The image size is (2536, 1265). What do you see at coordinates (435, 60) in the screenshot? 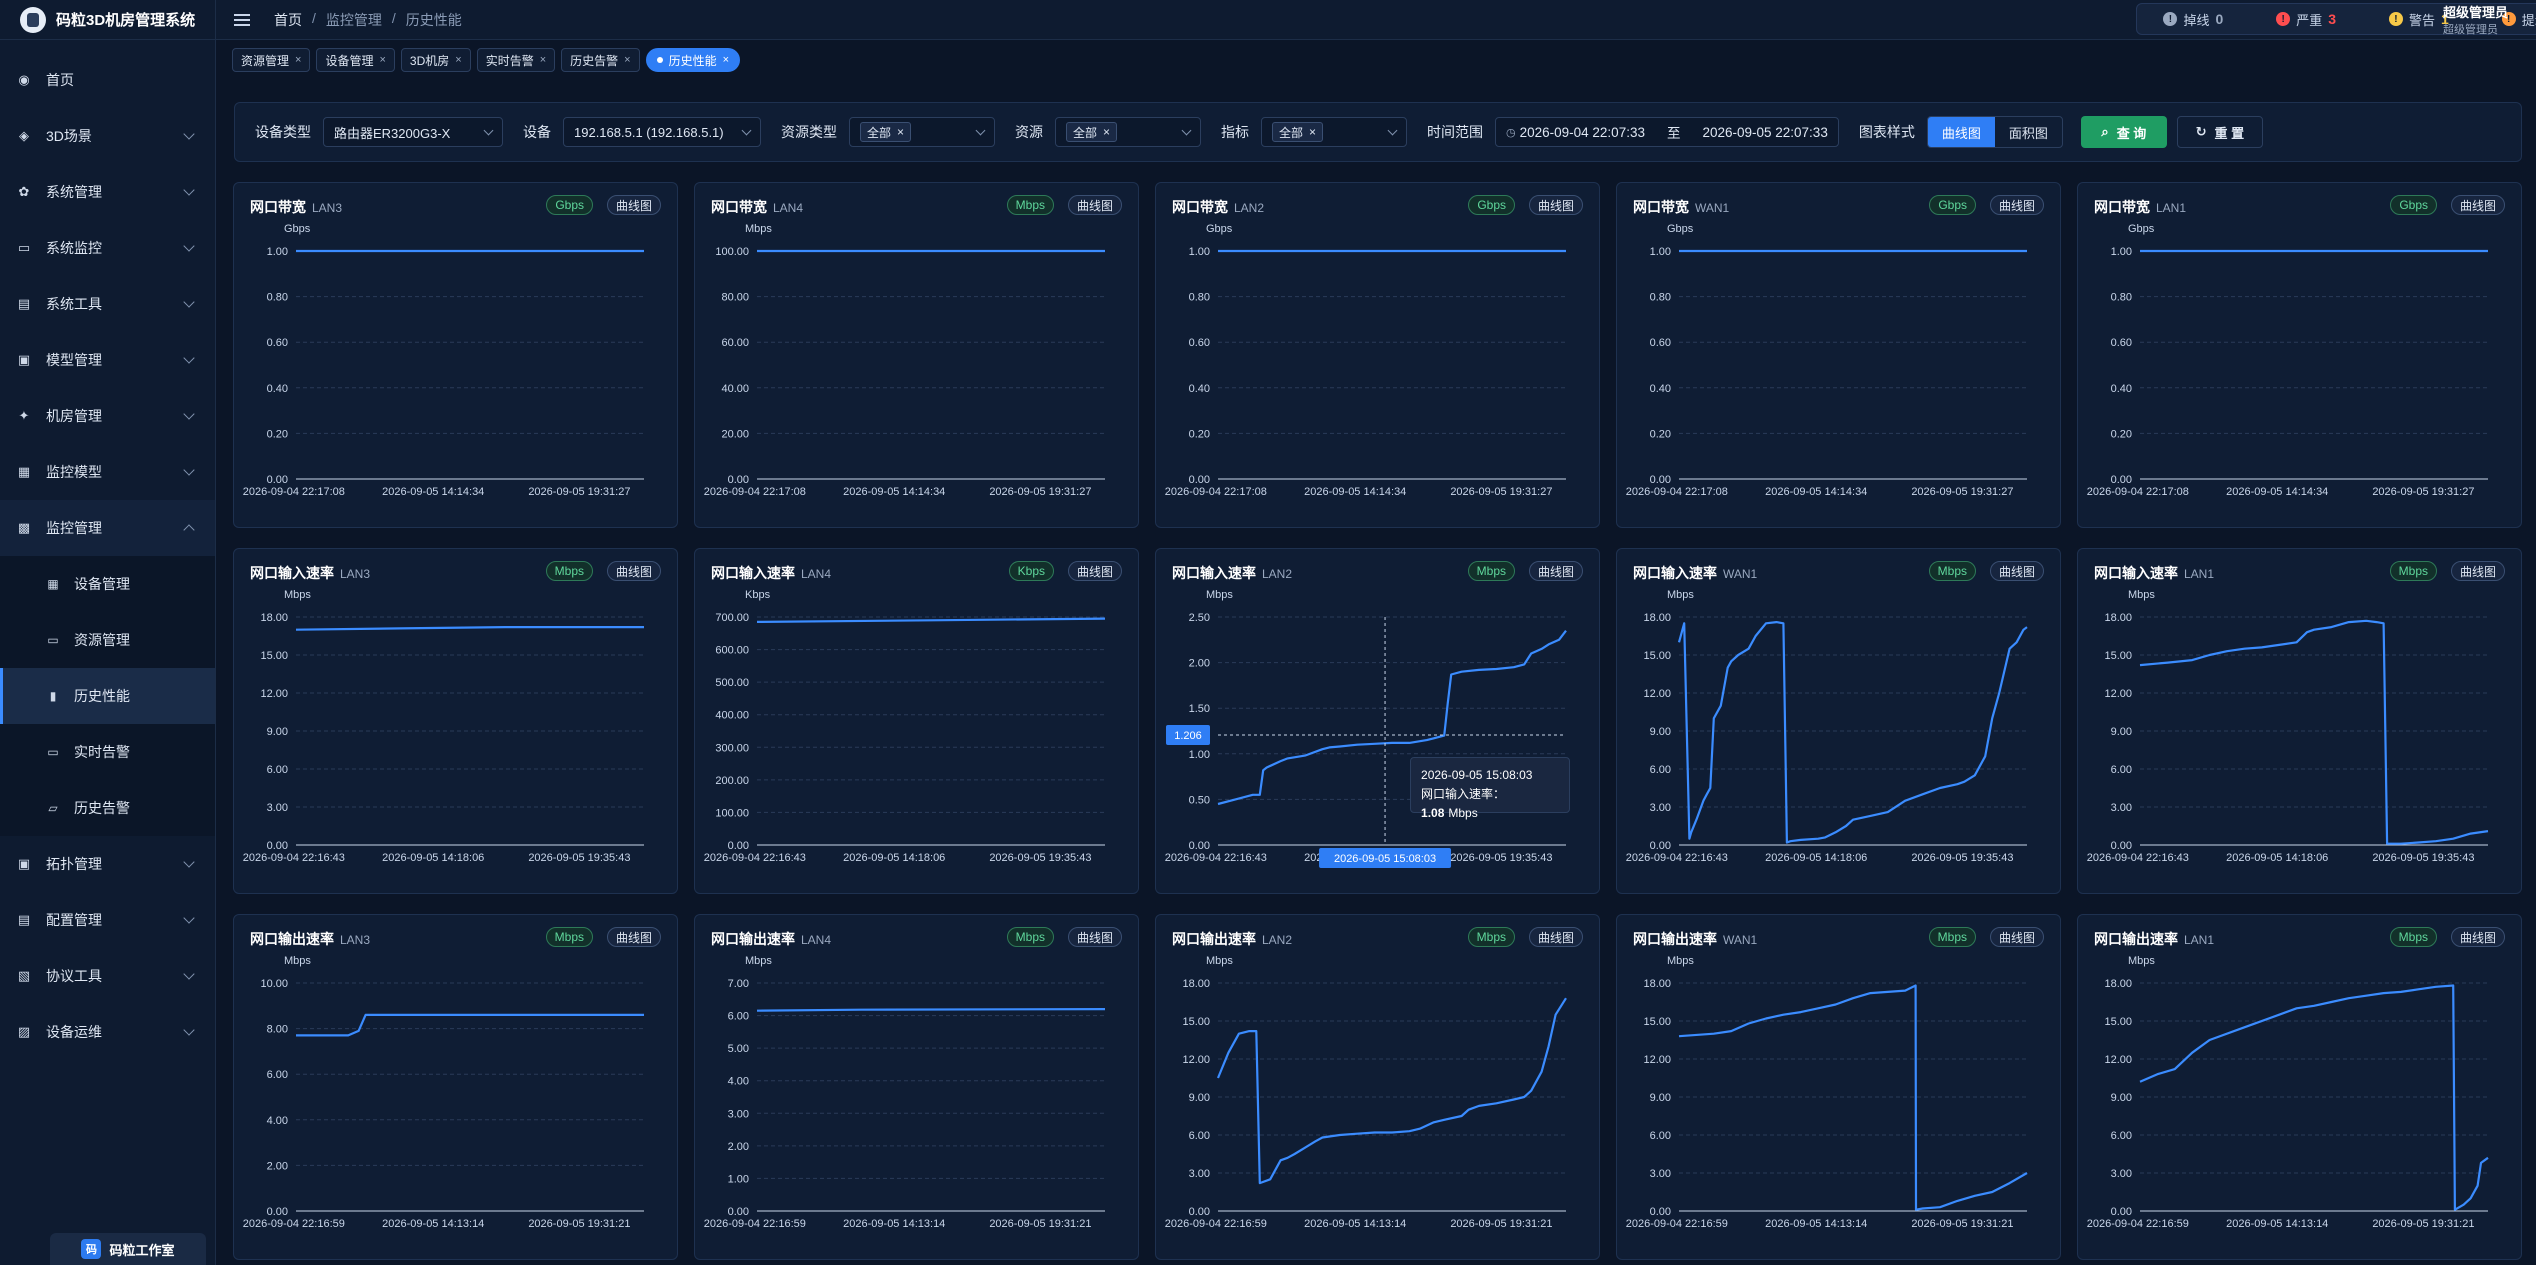
I see `tab: 3D机房 ×` at bounding box center [435, 60].